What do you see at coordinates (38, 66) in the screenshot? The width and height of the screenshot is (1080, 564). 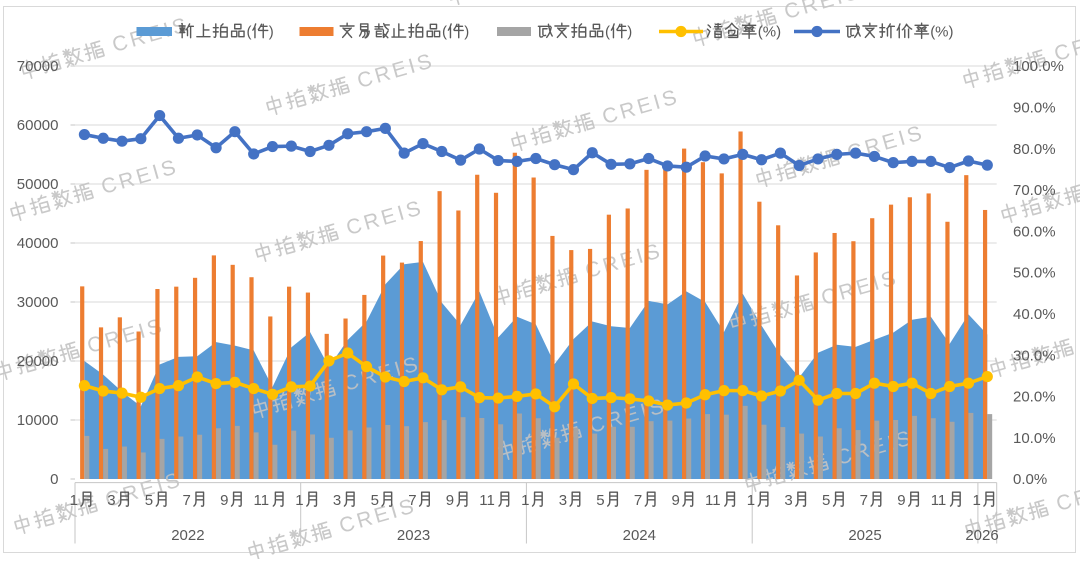 I see `svg-text: 70000` at bounding box center [38, 66].